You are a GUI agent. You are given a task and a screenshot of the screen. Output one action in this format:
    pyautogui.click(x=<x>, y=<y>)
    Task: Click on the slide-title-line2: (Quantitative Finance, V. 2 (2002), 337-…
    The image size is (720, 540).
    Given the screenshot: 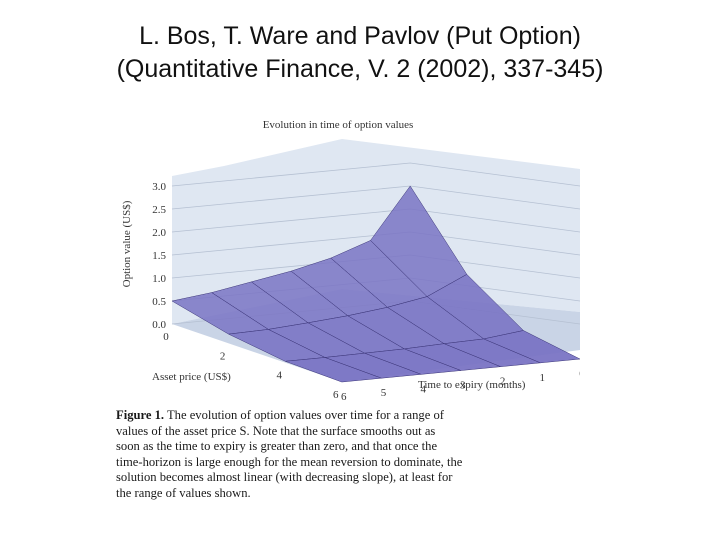 What is the action you would take?
    pyautogui.click(x=360, y=69)
    